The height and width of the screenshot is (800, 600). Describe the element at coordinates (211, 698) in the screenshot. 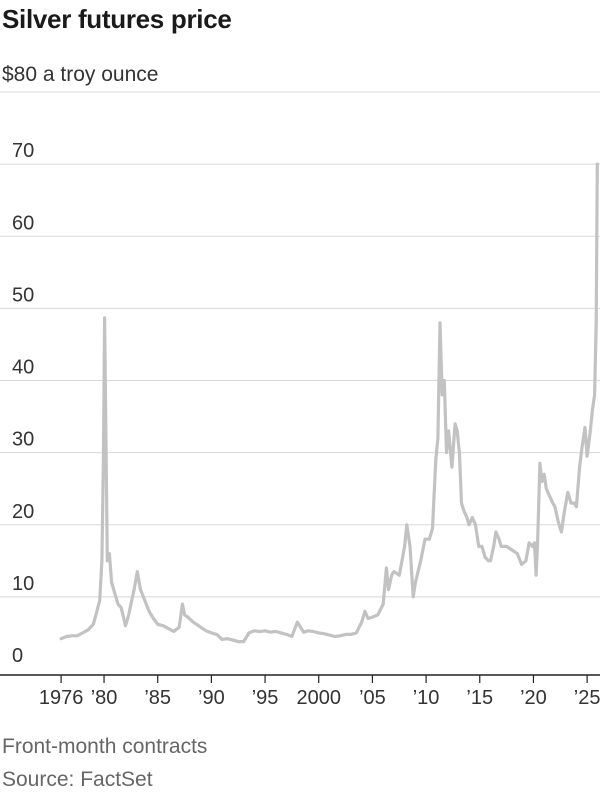

I see `x-tick-label: ’90` at that location.